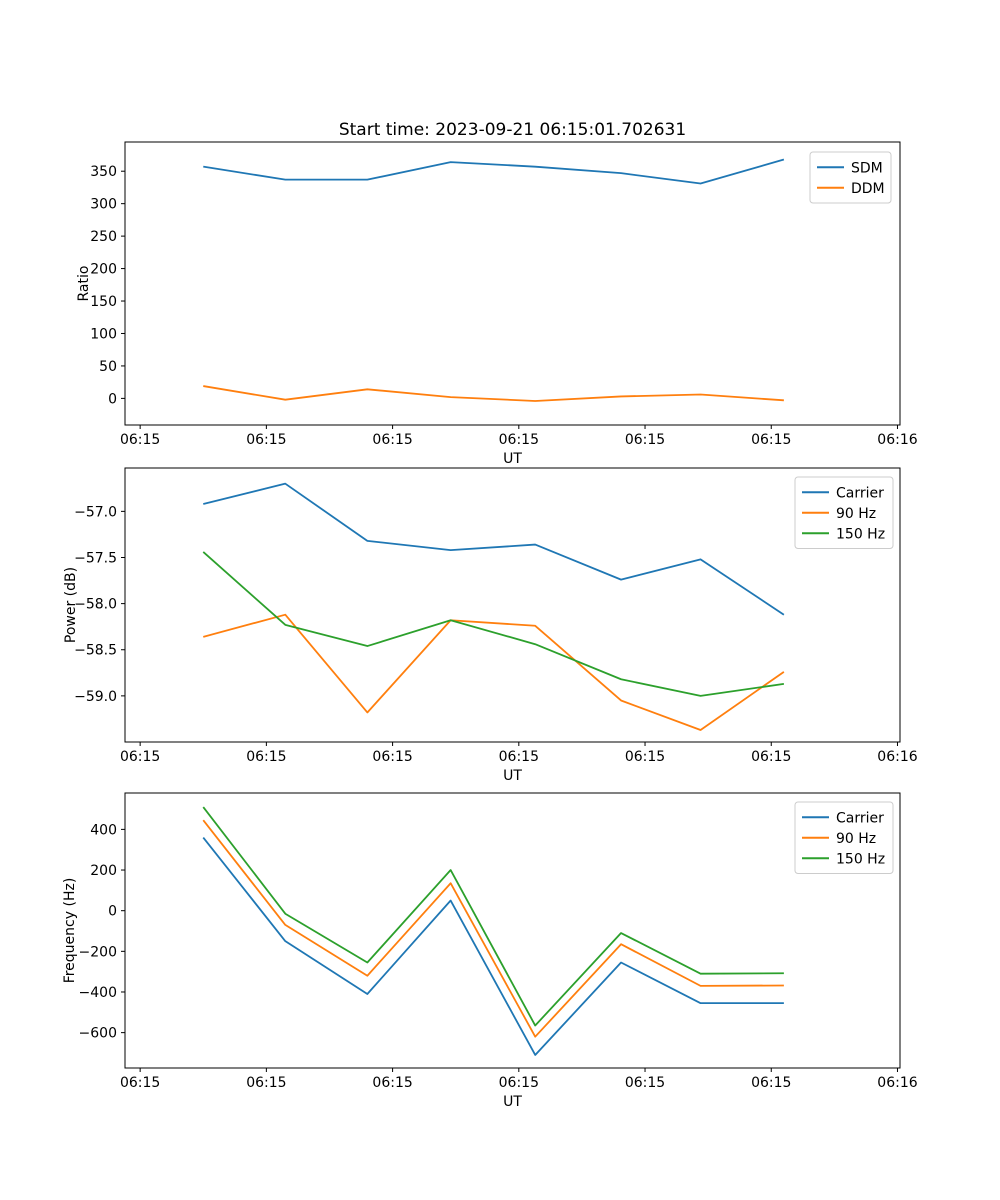 The image size is (1000, 1200). What do you see at coordinates (84, 284) in the screenshot?
I see `y-axis-label: Ratio` at bounding box center [84, 284].